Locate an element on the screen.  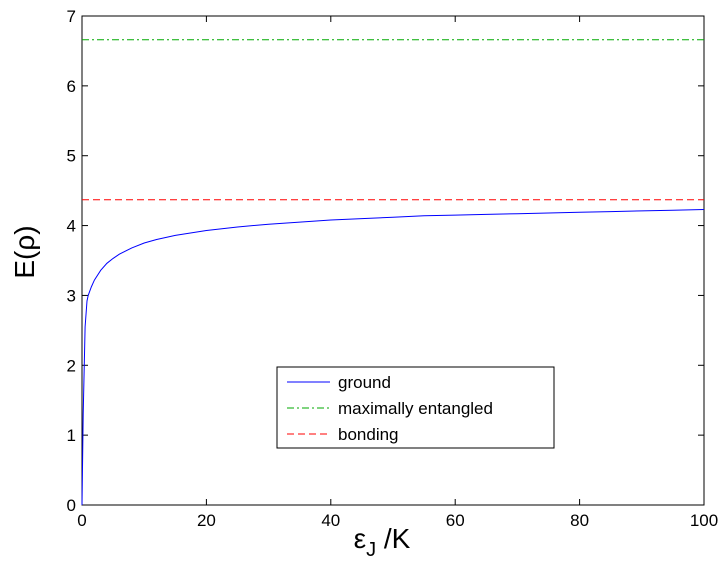
y-tick-label: 0 is located at coordinates (71, 505).